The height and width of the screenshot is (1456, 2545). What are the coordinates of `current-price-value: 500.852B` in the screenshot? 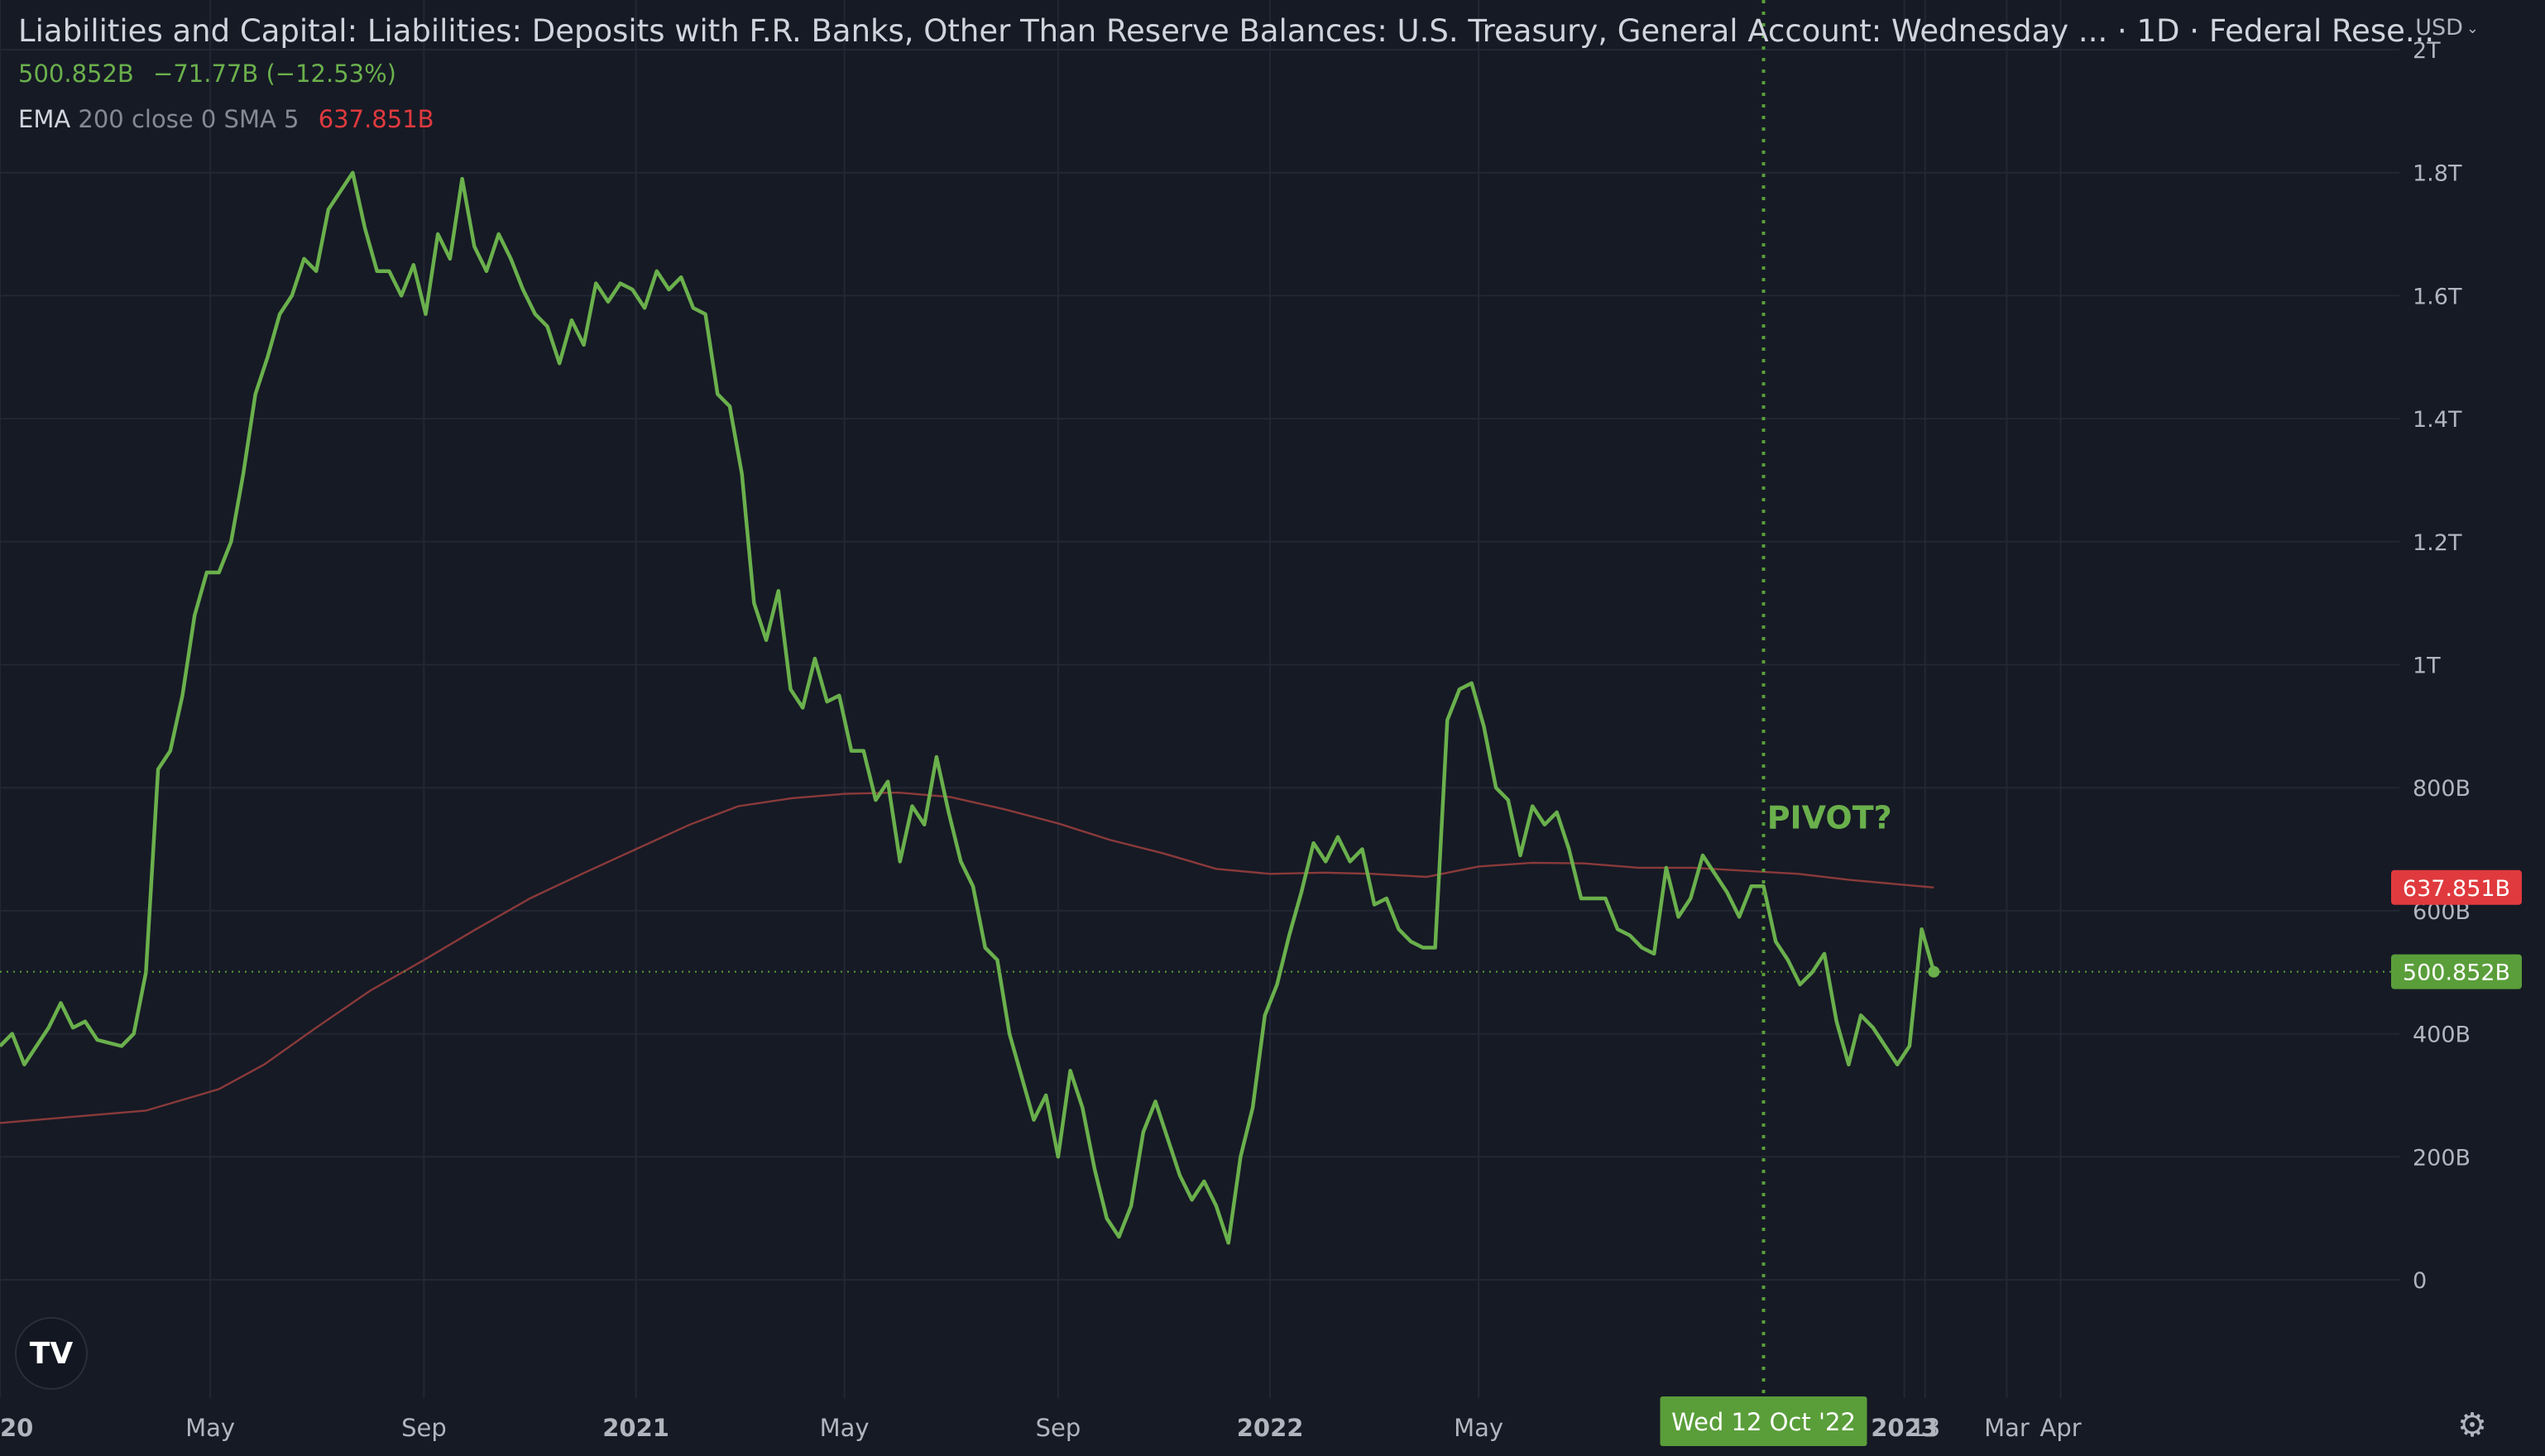 It's located at (76, 74).